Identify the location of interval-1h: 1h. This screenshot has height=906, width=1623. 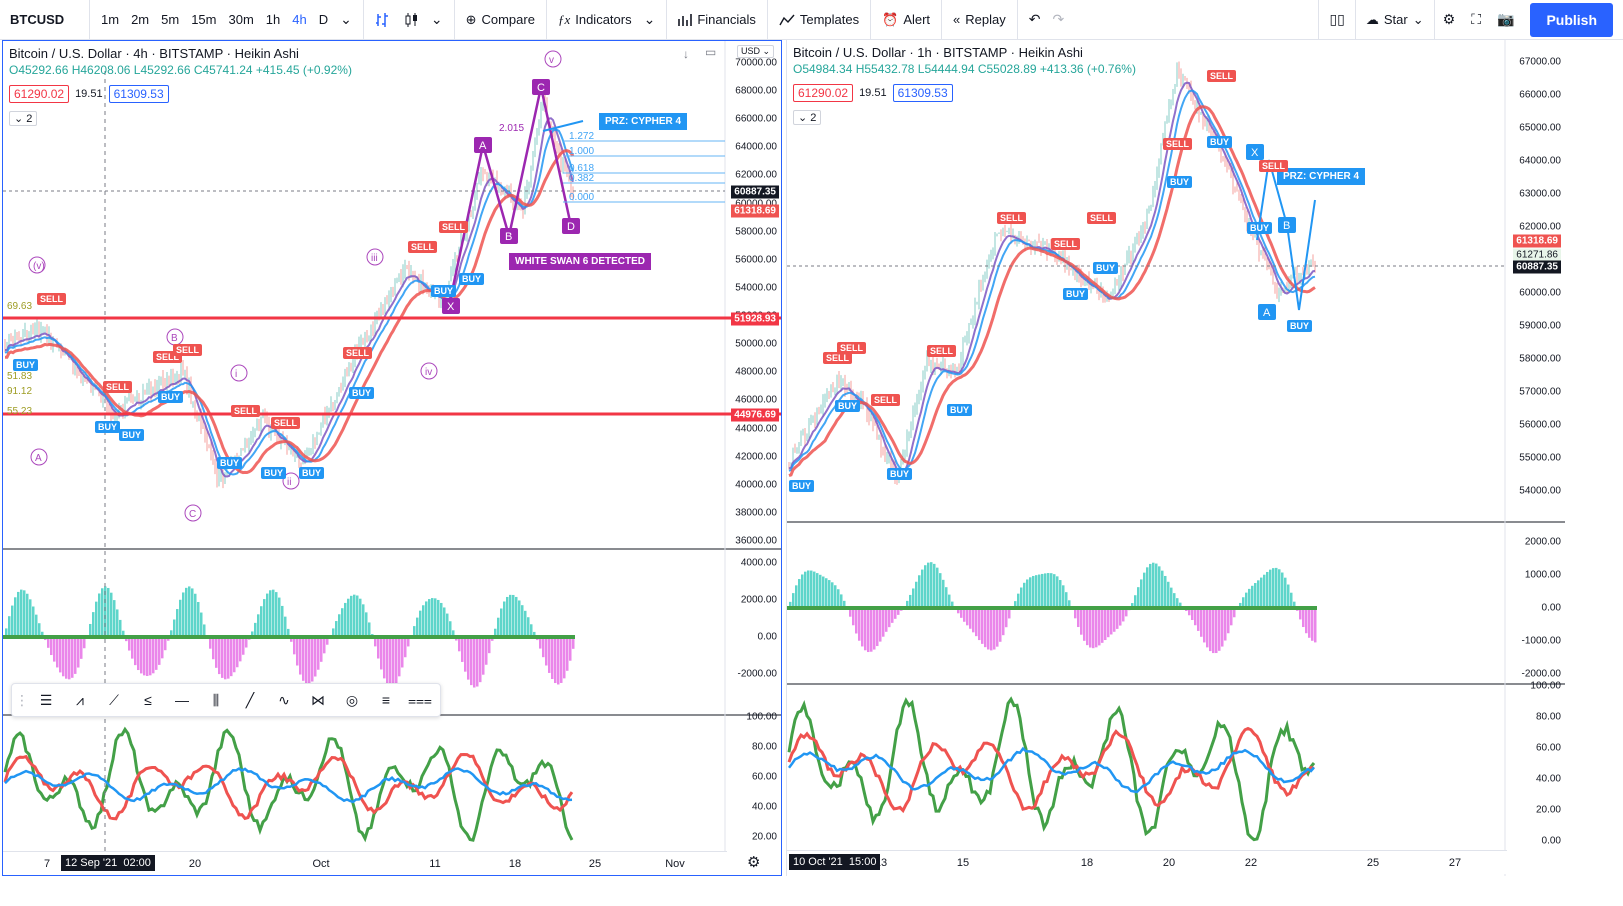
(273, 19).